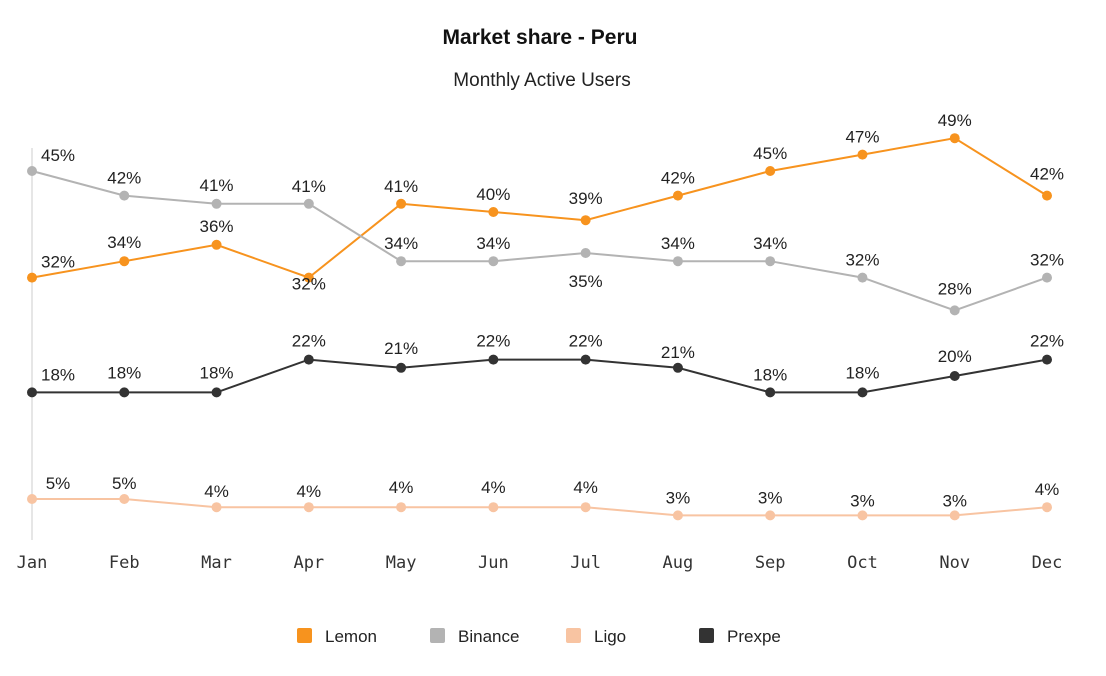 The image size is (1106, 676). I want to click on legend-item-lemon: Lemon, so click(337, 636).